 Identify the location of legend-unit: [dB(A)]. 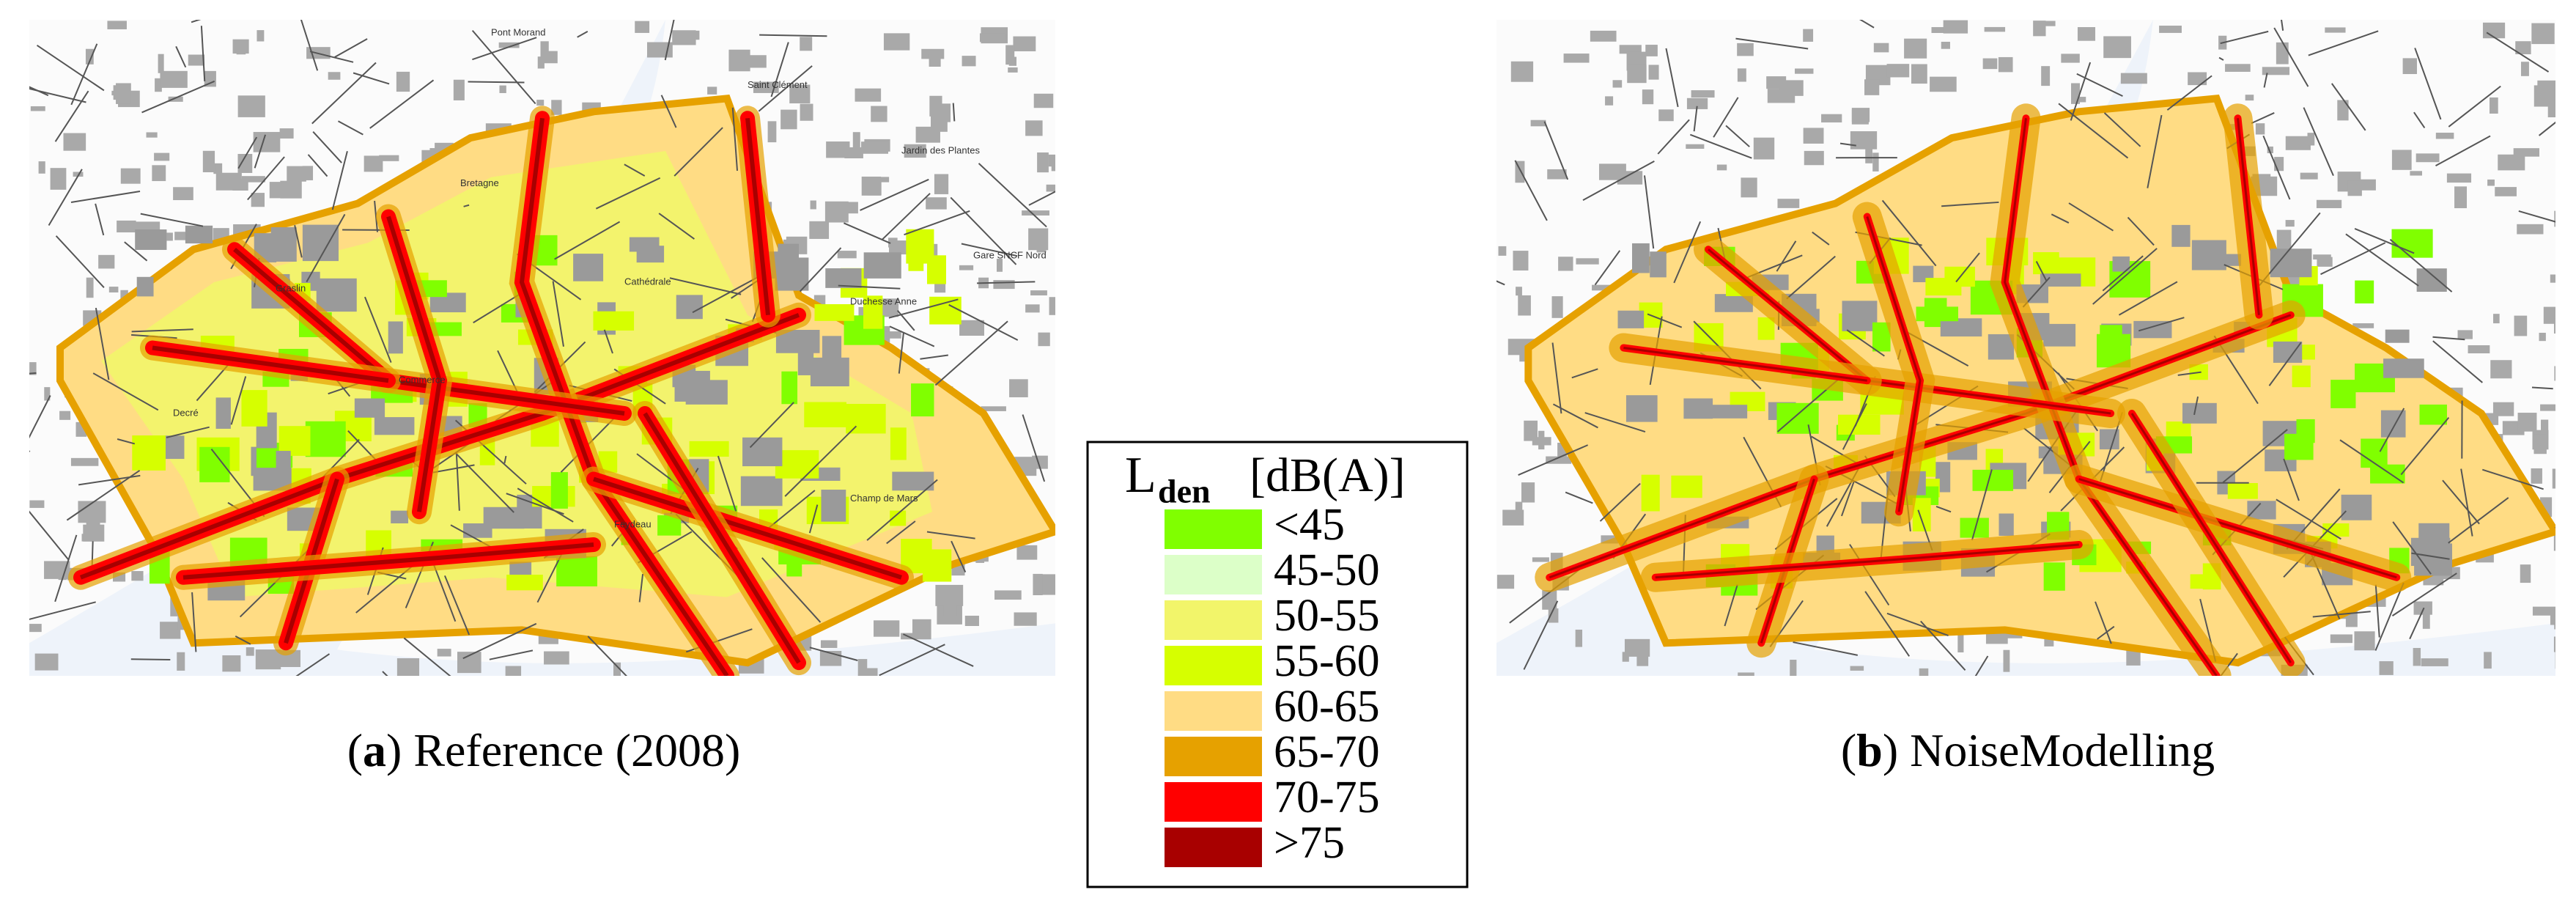
(1328, 476).